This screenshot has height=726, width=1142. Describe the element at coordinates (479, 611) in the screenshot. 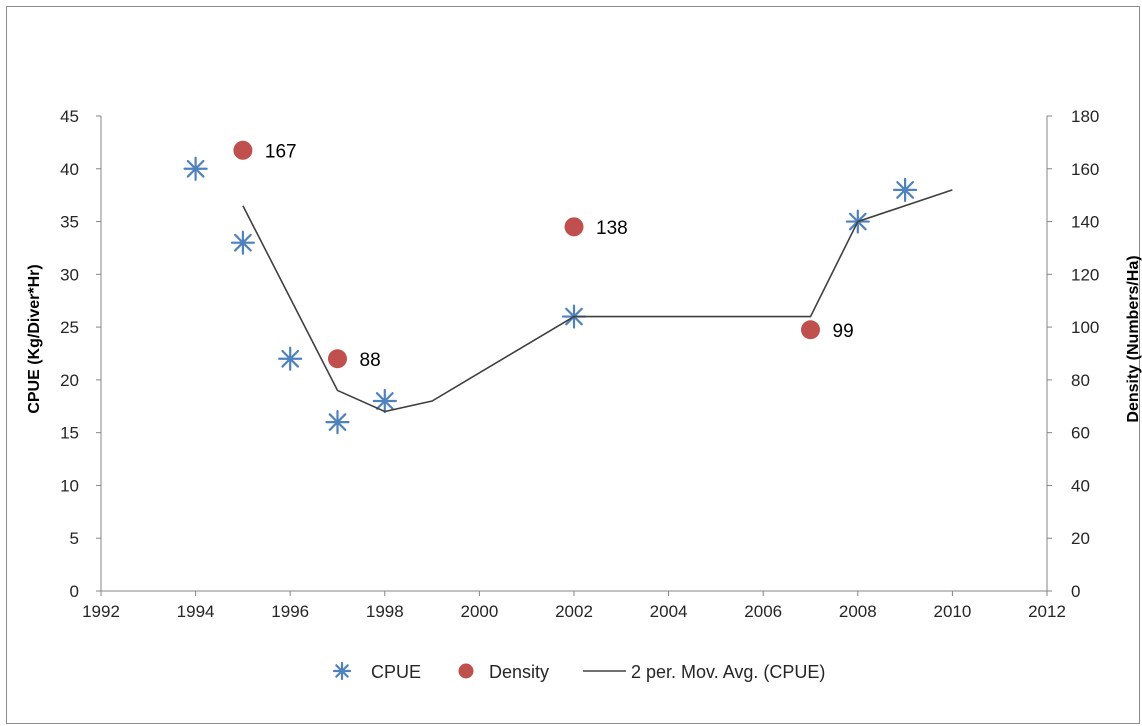

I see `x-tick-label: 2000` at that location.